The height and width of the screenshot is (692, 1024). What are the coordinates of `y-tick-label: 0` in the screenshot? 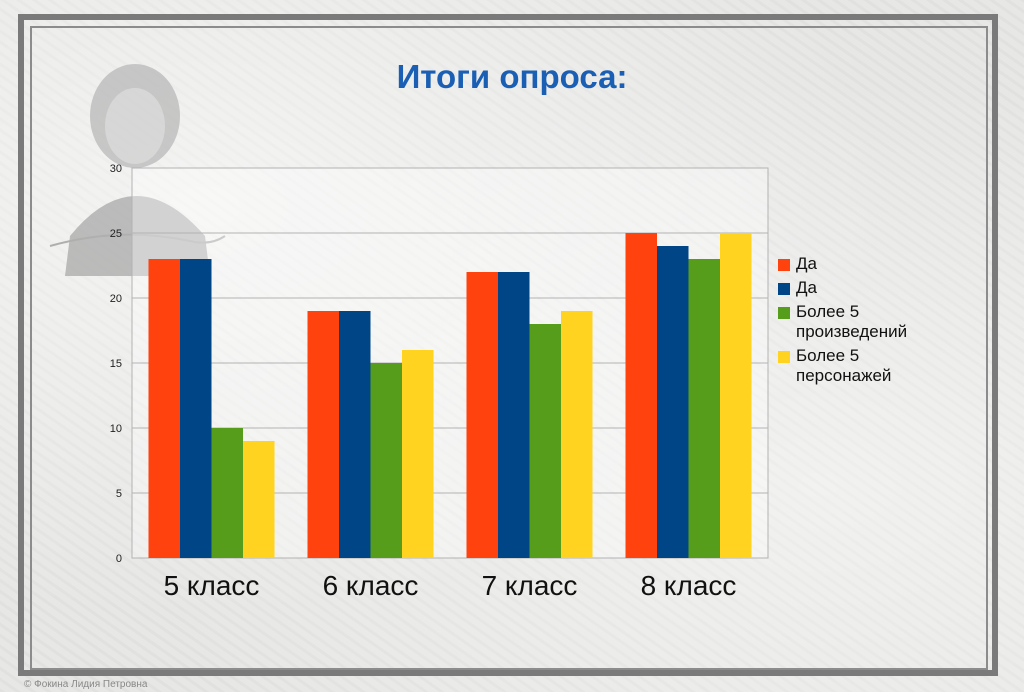 It's located at (119, 559).